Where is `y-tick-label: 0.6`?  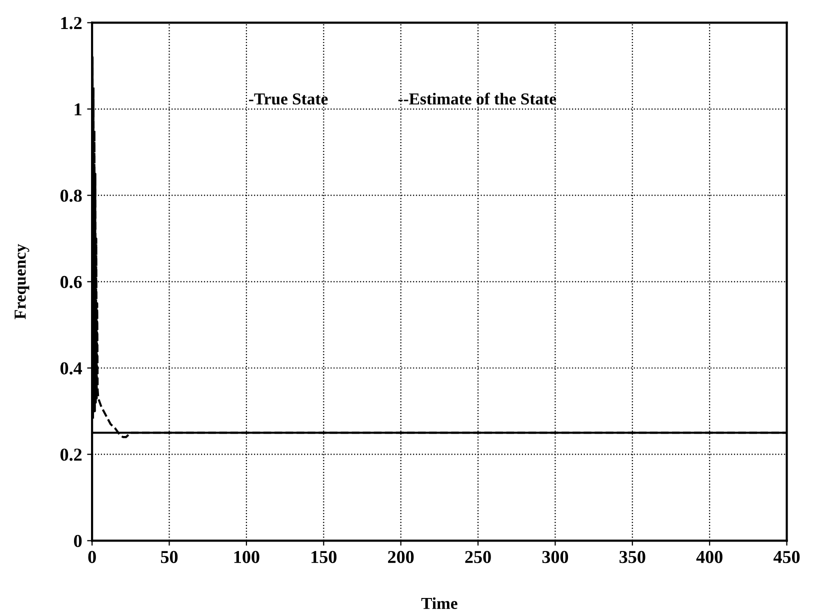
y-tick-label: 0.6 is located at coordinates (71, 282).